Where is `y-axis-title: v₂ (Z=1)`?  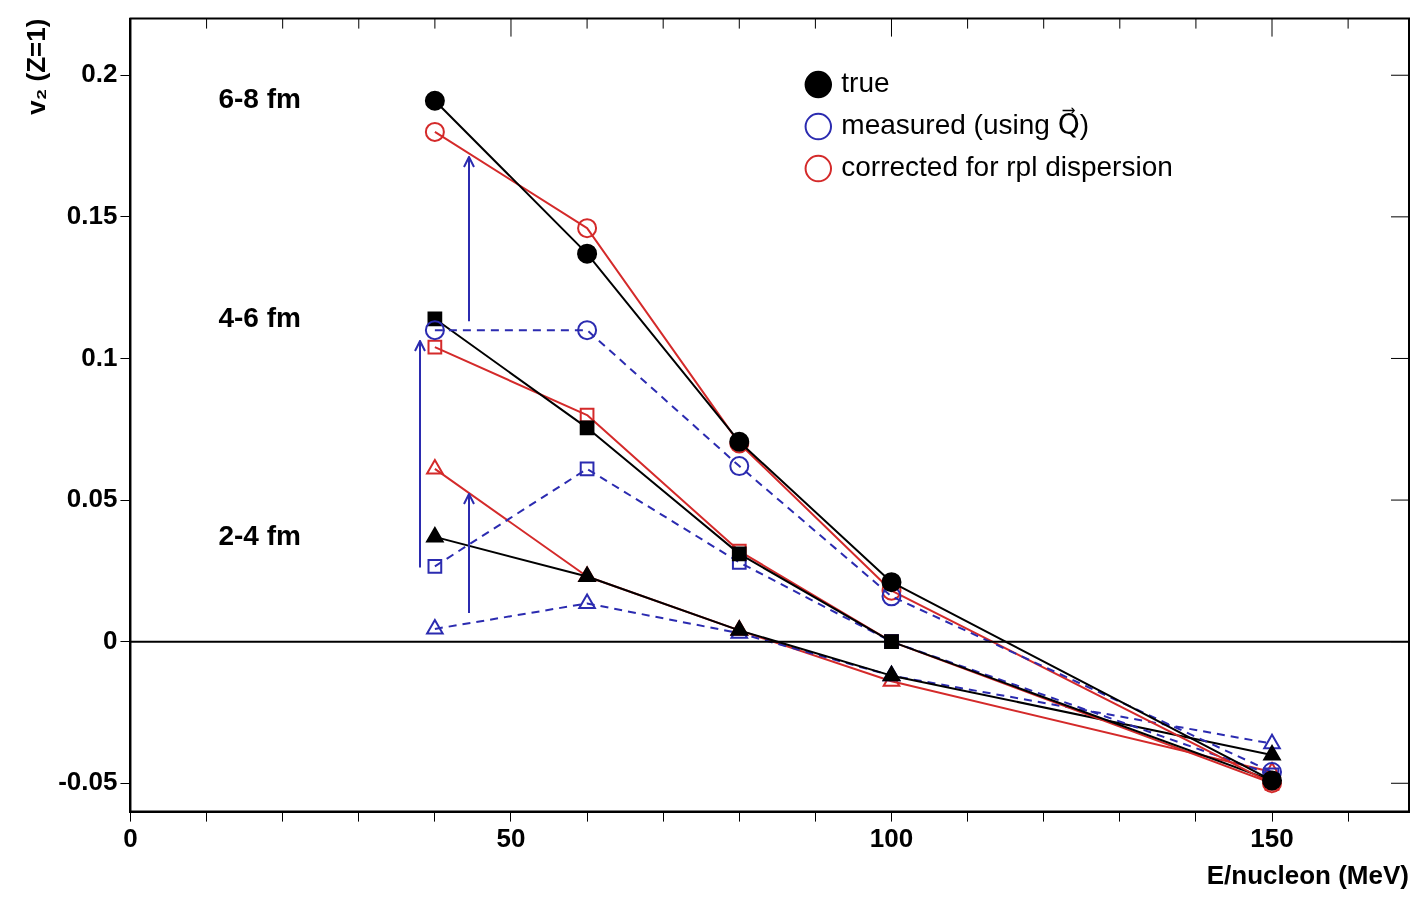
y-axis-title: v₂ (Z=1) is located at coordinates (35, 66).